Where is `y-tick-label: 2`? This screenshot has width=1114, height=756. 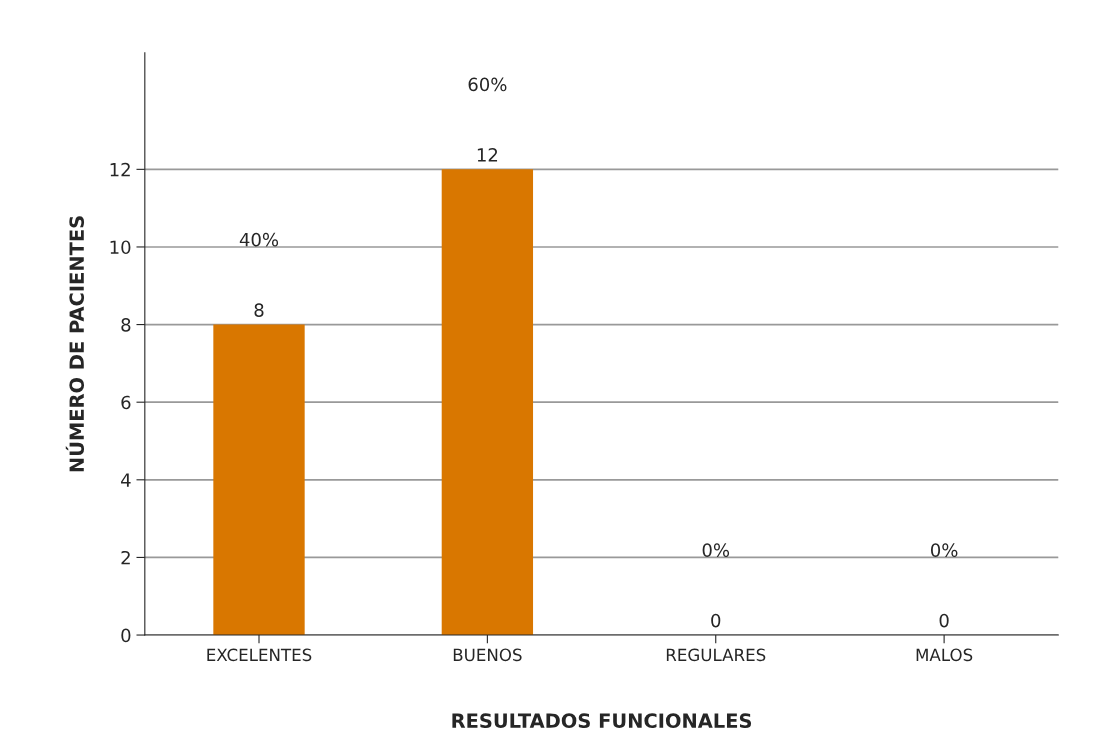 y-tick-label: 2 is located at coordinates (125, 557).